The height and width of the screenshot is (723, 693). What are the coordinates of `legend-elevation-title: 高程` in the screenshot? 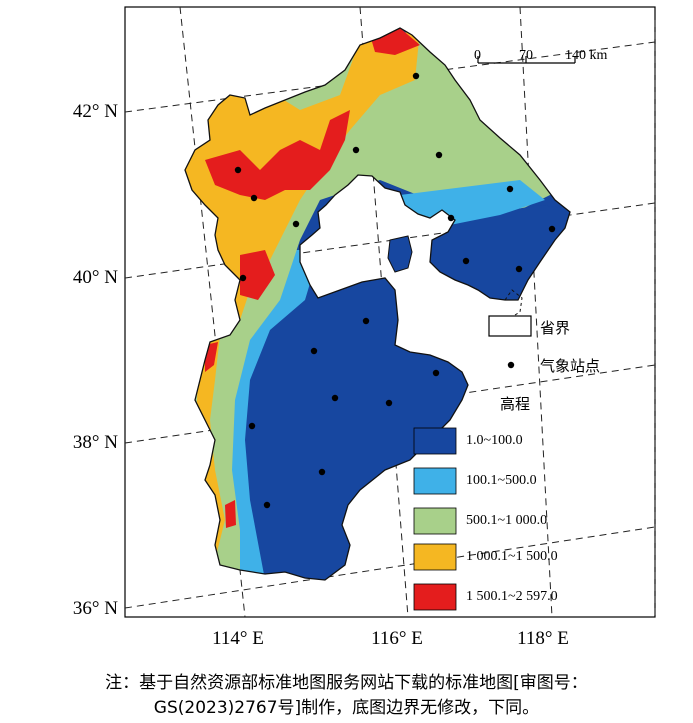 It's located at (515, 404).